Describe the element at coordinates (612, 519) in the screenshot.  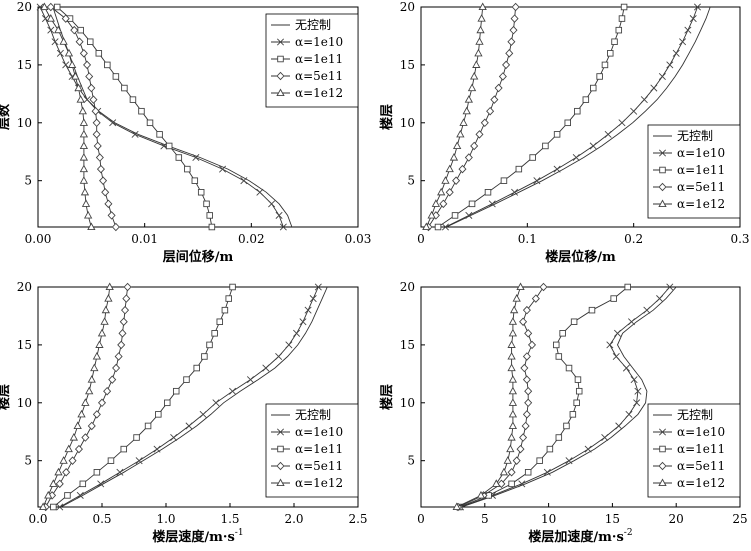
I see `x-tick-label: 15` at that location.